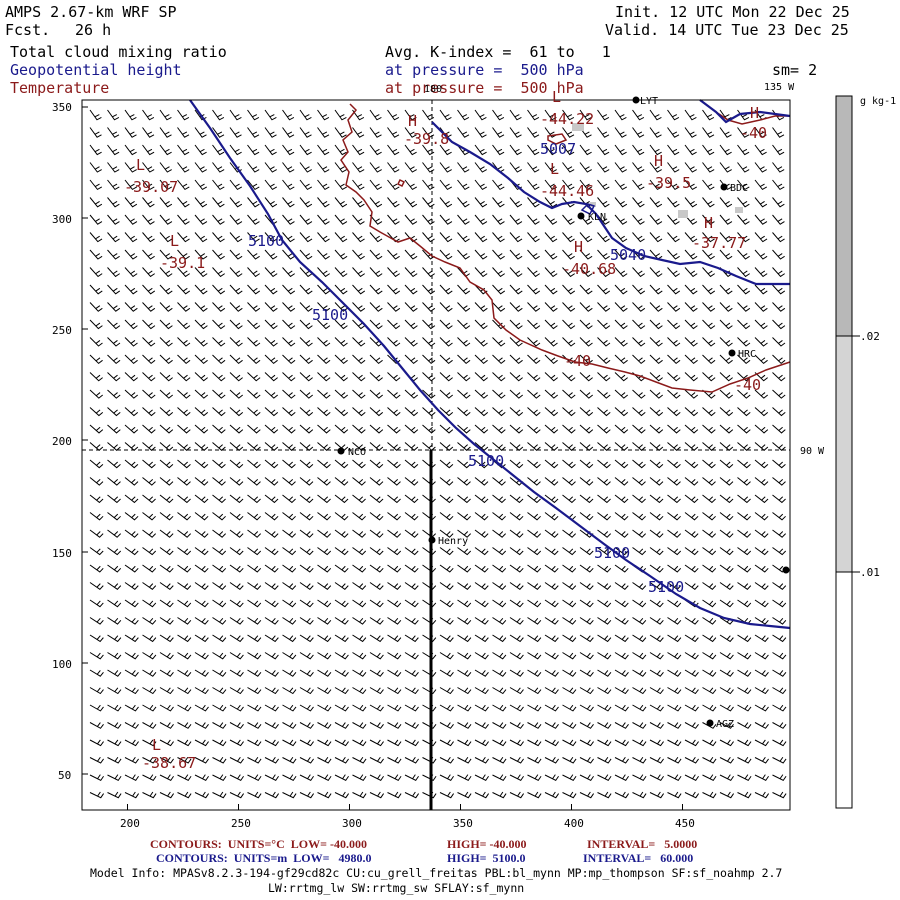 Image resolution: width=900 pixels, height=900 pixels. Describe the element at coordinates (724, 187) in the screenshot. I see `station-BDC-marker` at that location.